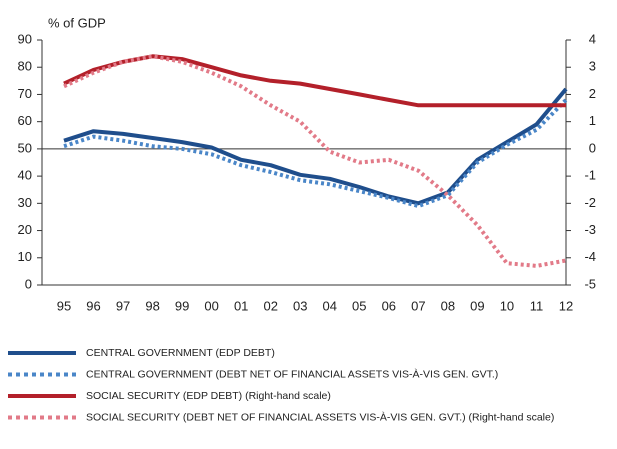  I want to click on x-tick-label: 09, so click(477, 305).